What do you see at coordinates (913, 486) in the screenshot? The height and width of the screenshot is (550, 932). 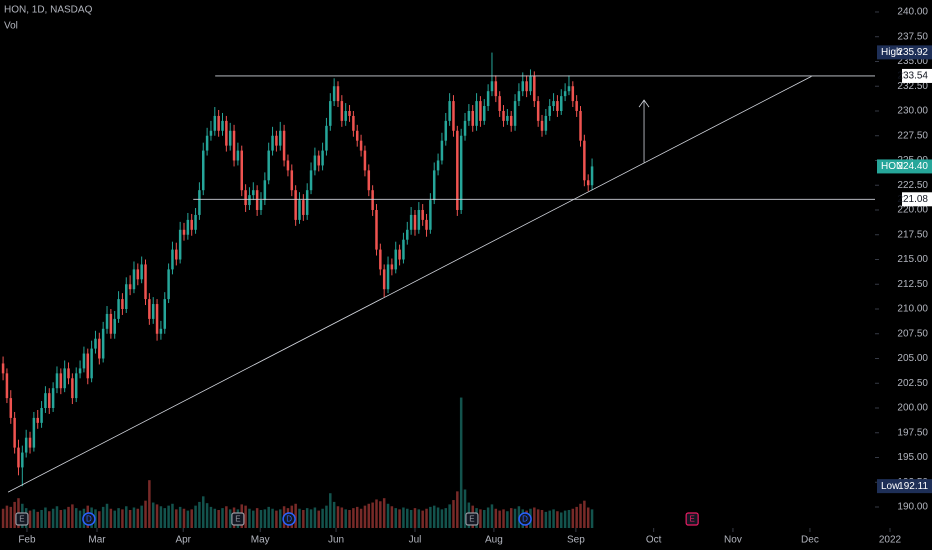 I see `low-value: 192.11` at bounding box center [913, 486].